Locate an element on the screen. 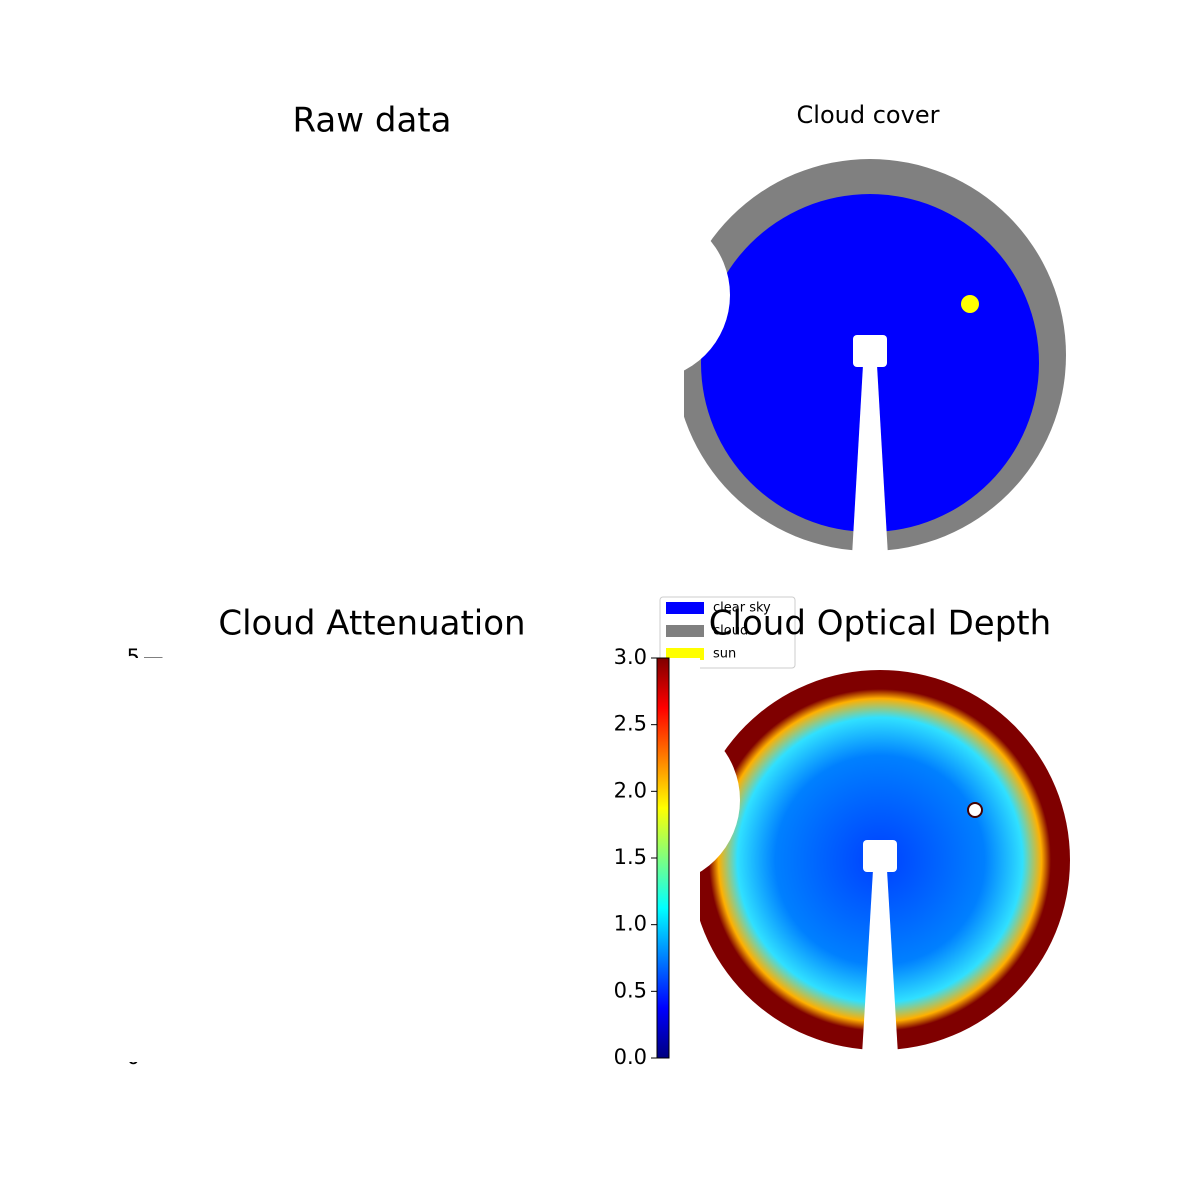 The width and height of the screenshot is (1200, 1204). colorbar is located at coordinates (663, 858).